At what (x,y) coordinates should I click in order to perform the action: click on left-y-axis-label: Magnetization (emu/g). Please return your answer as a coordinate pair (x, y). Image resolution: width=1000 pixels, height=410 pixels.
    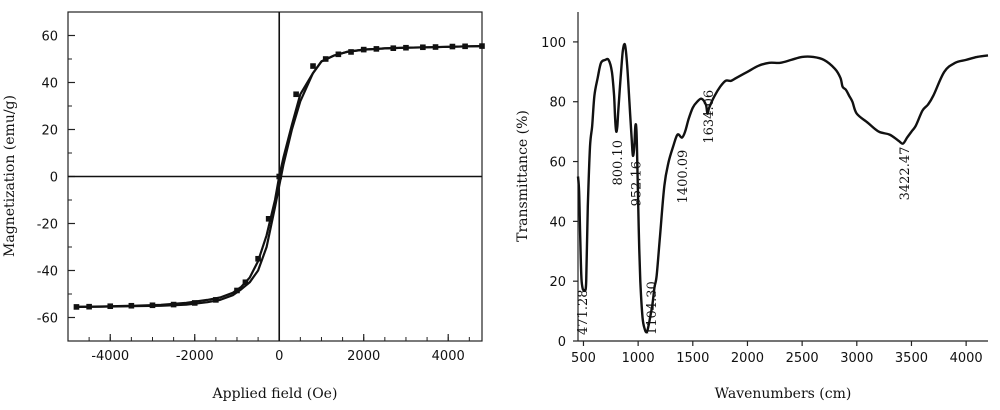
    Looking at the image, I should click on (10, 176).